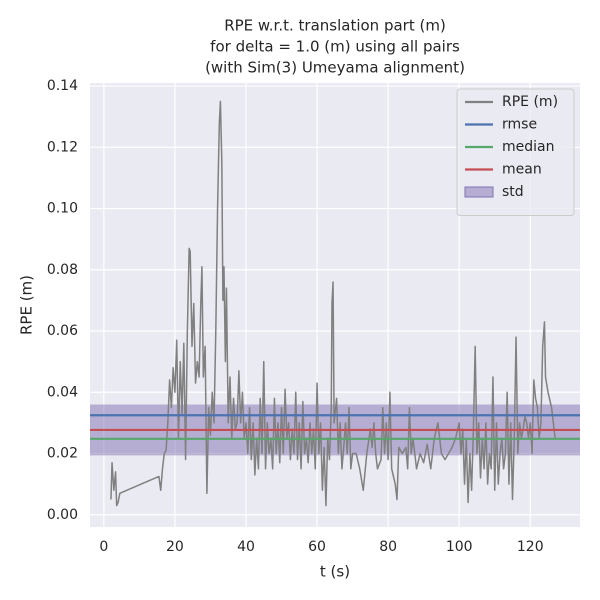  Describe the element at coordinates (335, 68) in the screenshot. I see `chart-title: (with Sim(3) Umeyama alignment)` at that location.